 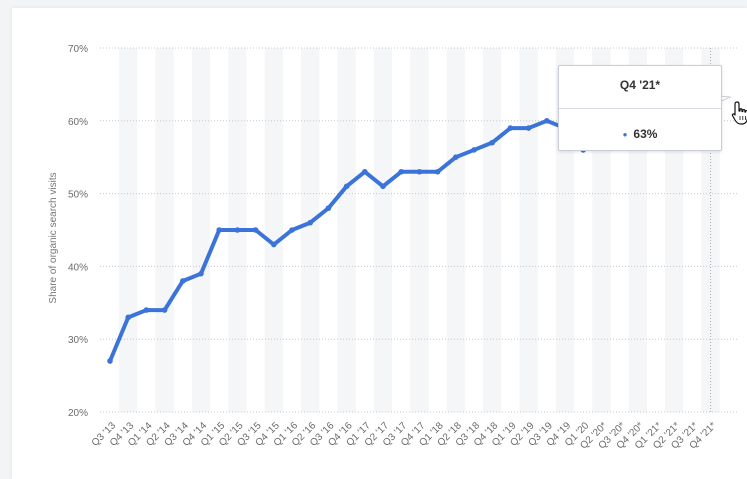 What do you see at coordinates (78, 413) in the screenshot?
I see `y-tick-label: 20%` at bounding box center [78, 413].